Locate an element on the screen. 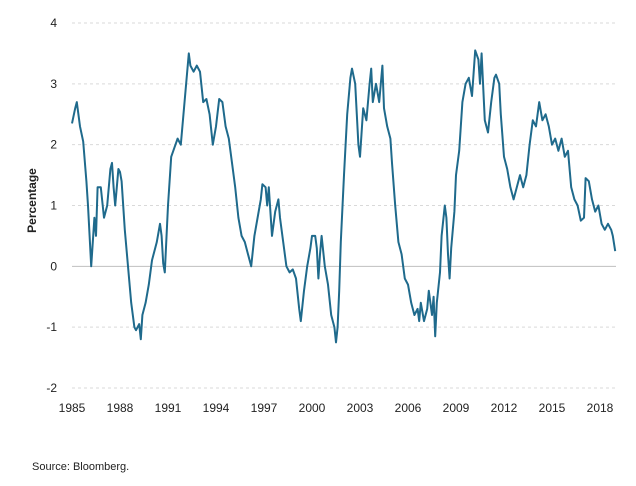 The width and height of the screenshot is (636, 486). x-tick-label: 1988 is located at coordinates (120, 408).